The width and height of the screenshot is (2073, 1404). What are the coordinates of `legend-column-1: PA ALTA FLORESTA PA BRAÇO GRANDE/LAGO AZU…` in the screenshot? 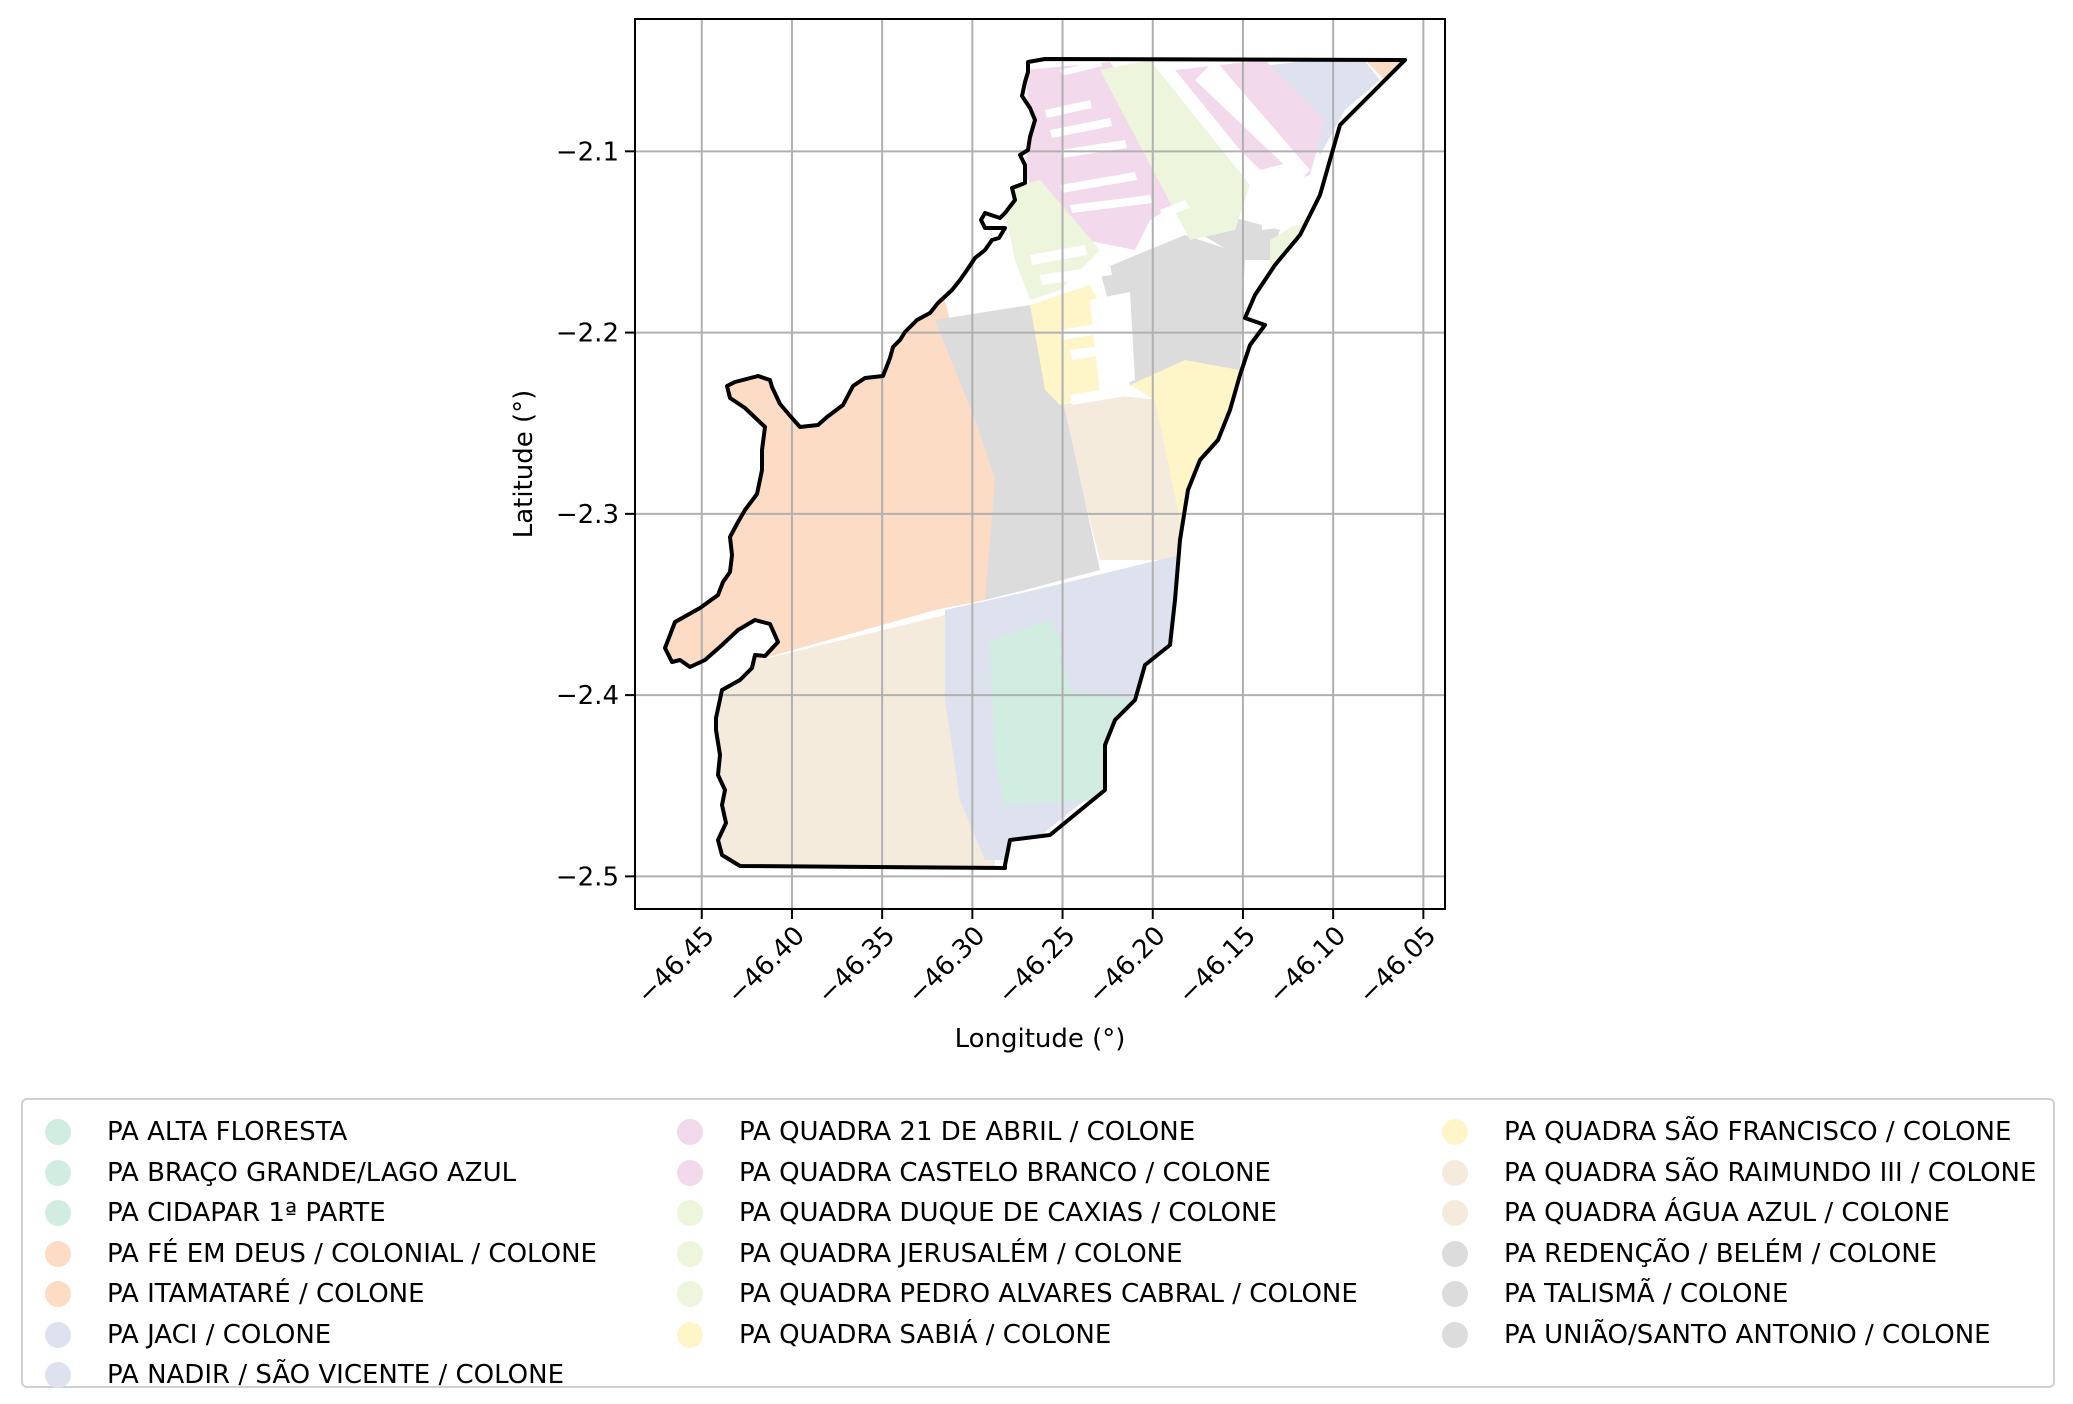 It's located at (310, 1254).